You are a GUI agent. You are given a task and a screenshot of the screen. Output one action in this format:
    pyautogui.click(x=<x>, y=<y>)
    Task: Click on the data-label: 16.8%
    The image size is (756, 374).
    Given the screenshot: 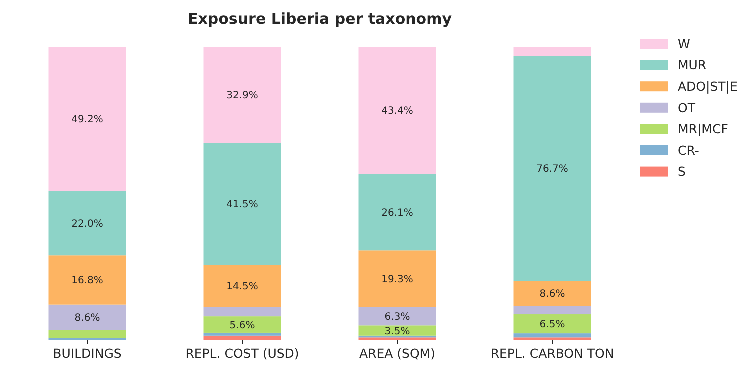 What is the action you would take?
    pyautogui.click(x=88, y=281)
    